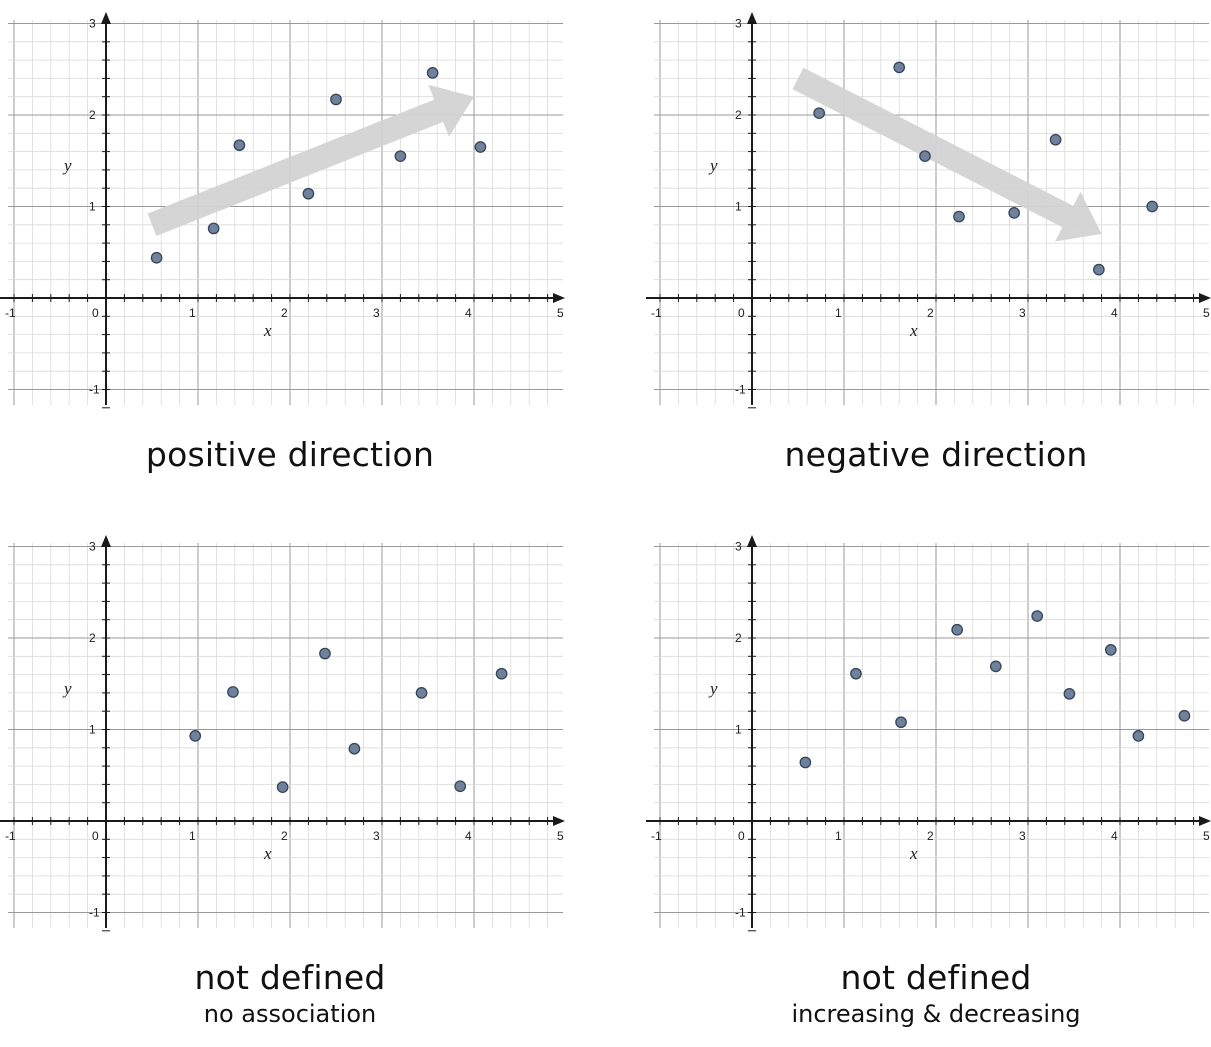 The height and width of the screenshot is (1047, 1211). I want to click on chart-subcaption: increasing & decreasing, so click(936, 1014).